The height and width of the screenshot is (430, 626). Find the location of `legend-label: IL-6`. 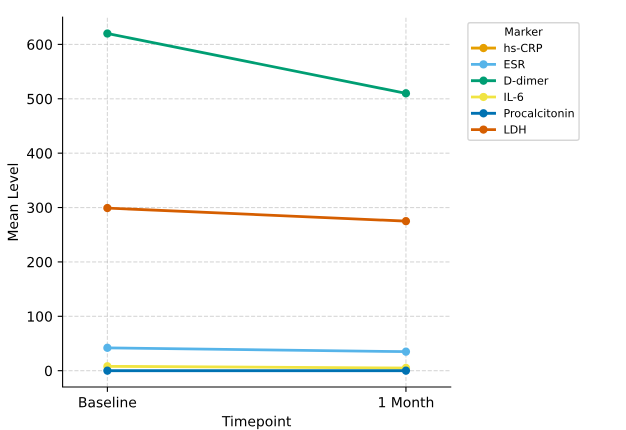

legend-label: IL-6 is located at coordinates (514, 97).